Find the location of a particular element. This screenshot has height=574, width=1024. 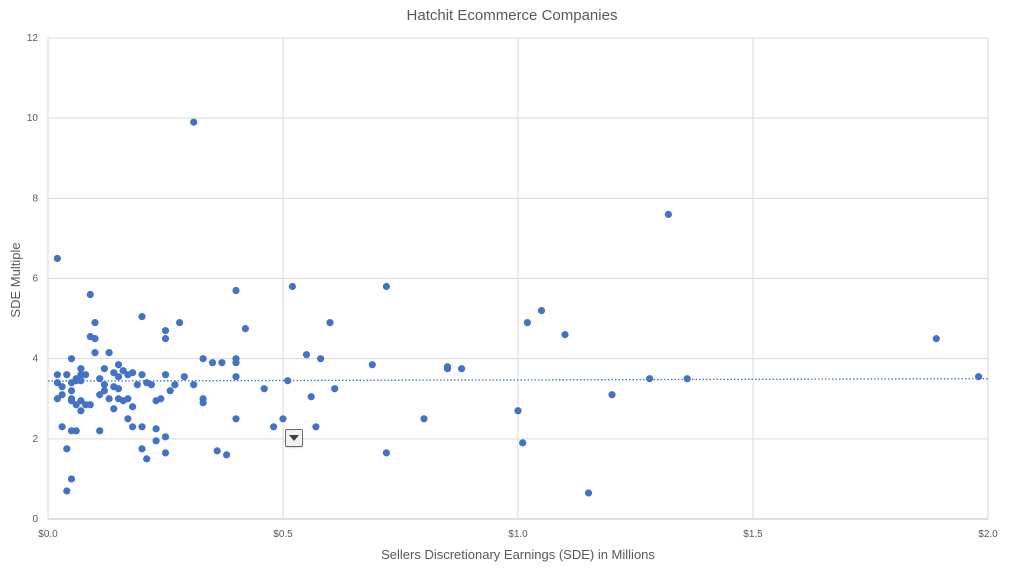

x-tick-label: $2.0 is located at coordinates (988, 534).